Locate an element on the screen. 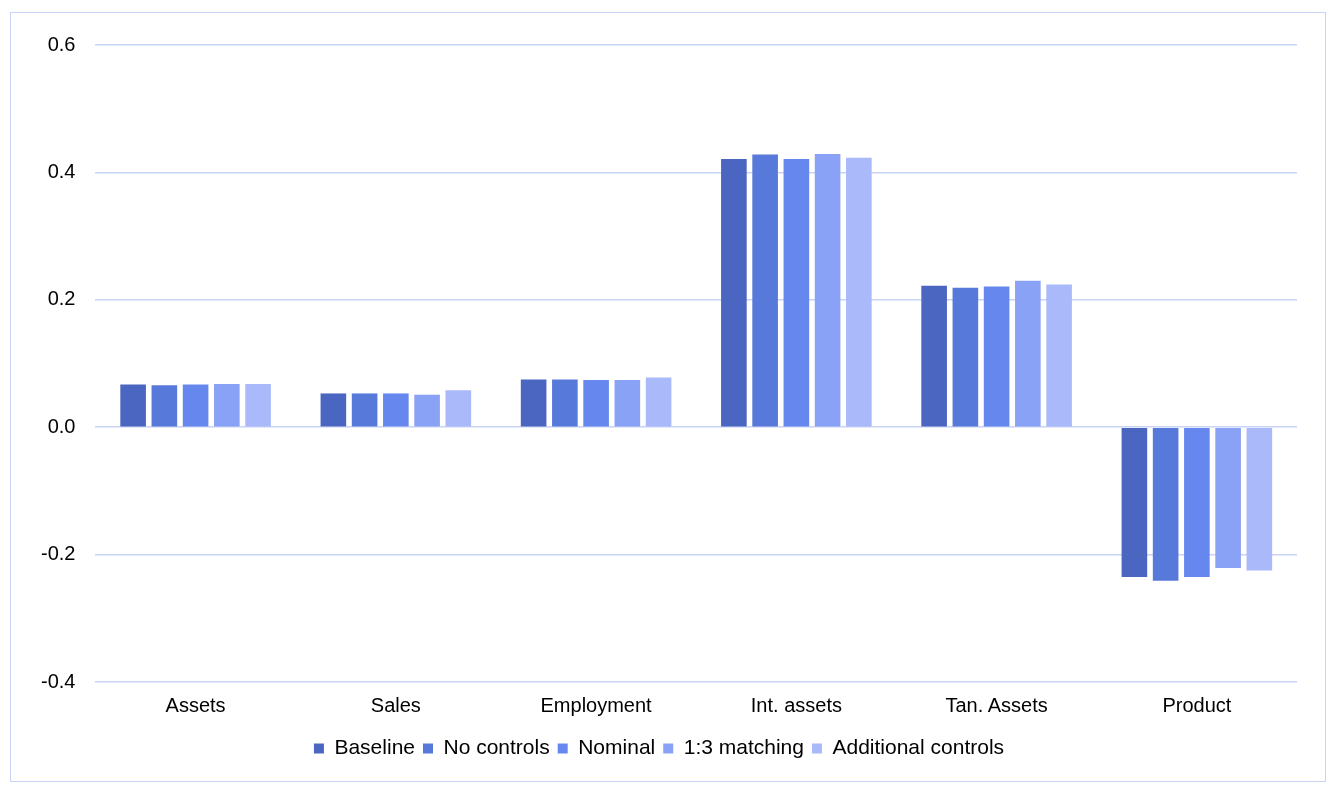 Image resolution: width=1336 pixels, height=786 pixels. y-tick-label: -0.2 is located at coordinates (58, 553).